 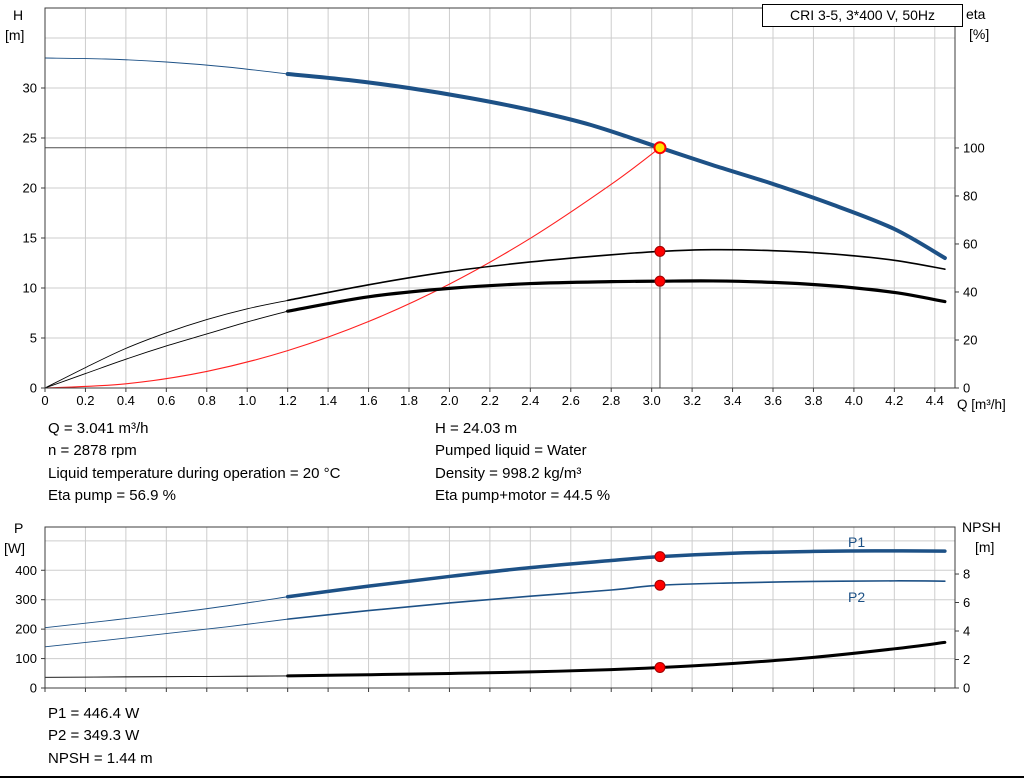 I want to click on tick-label: 3.8, so click(x=813, y=400).